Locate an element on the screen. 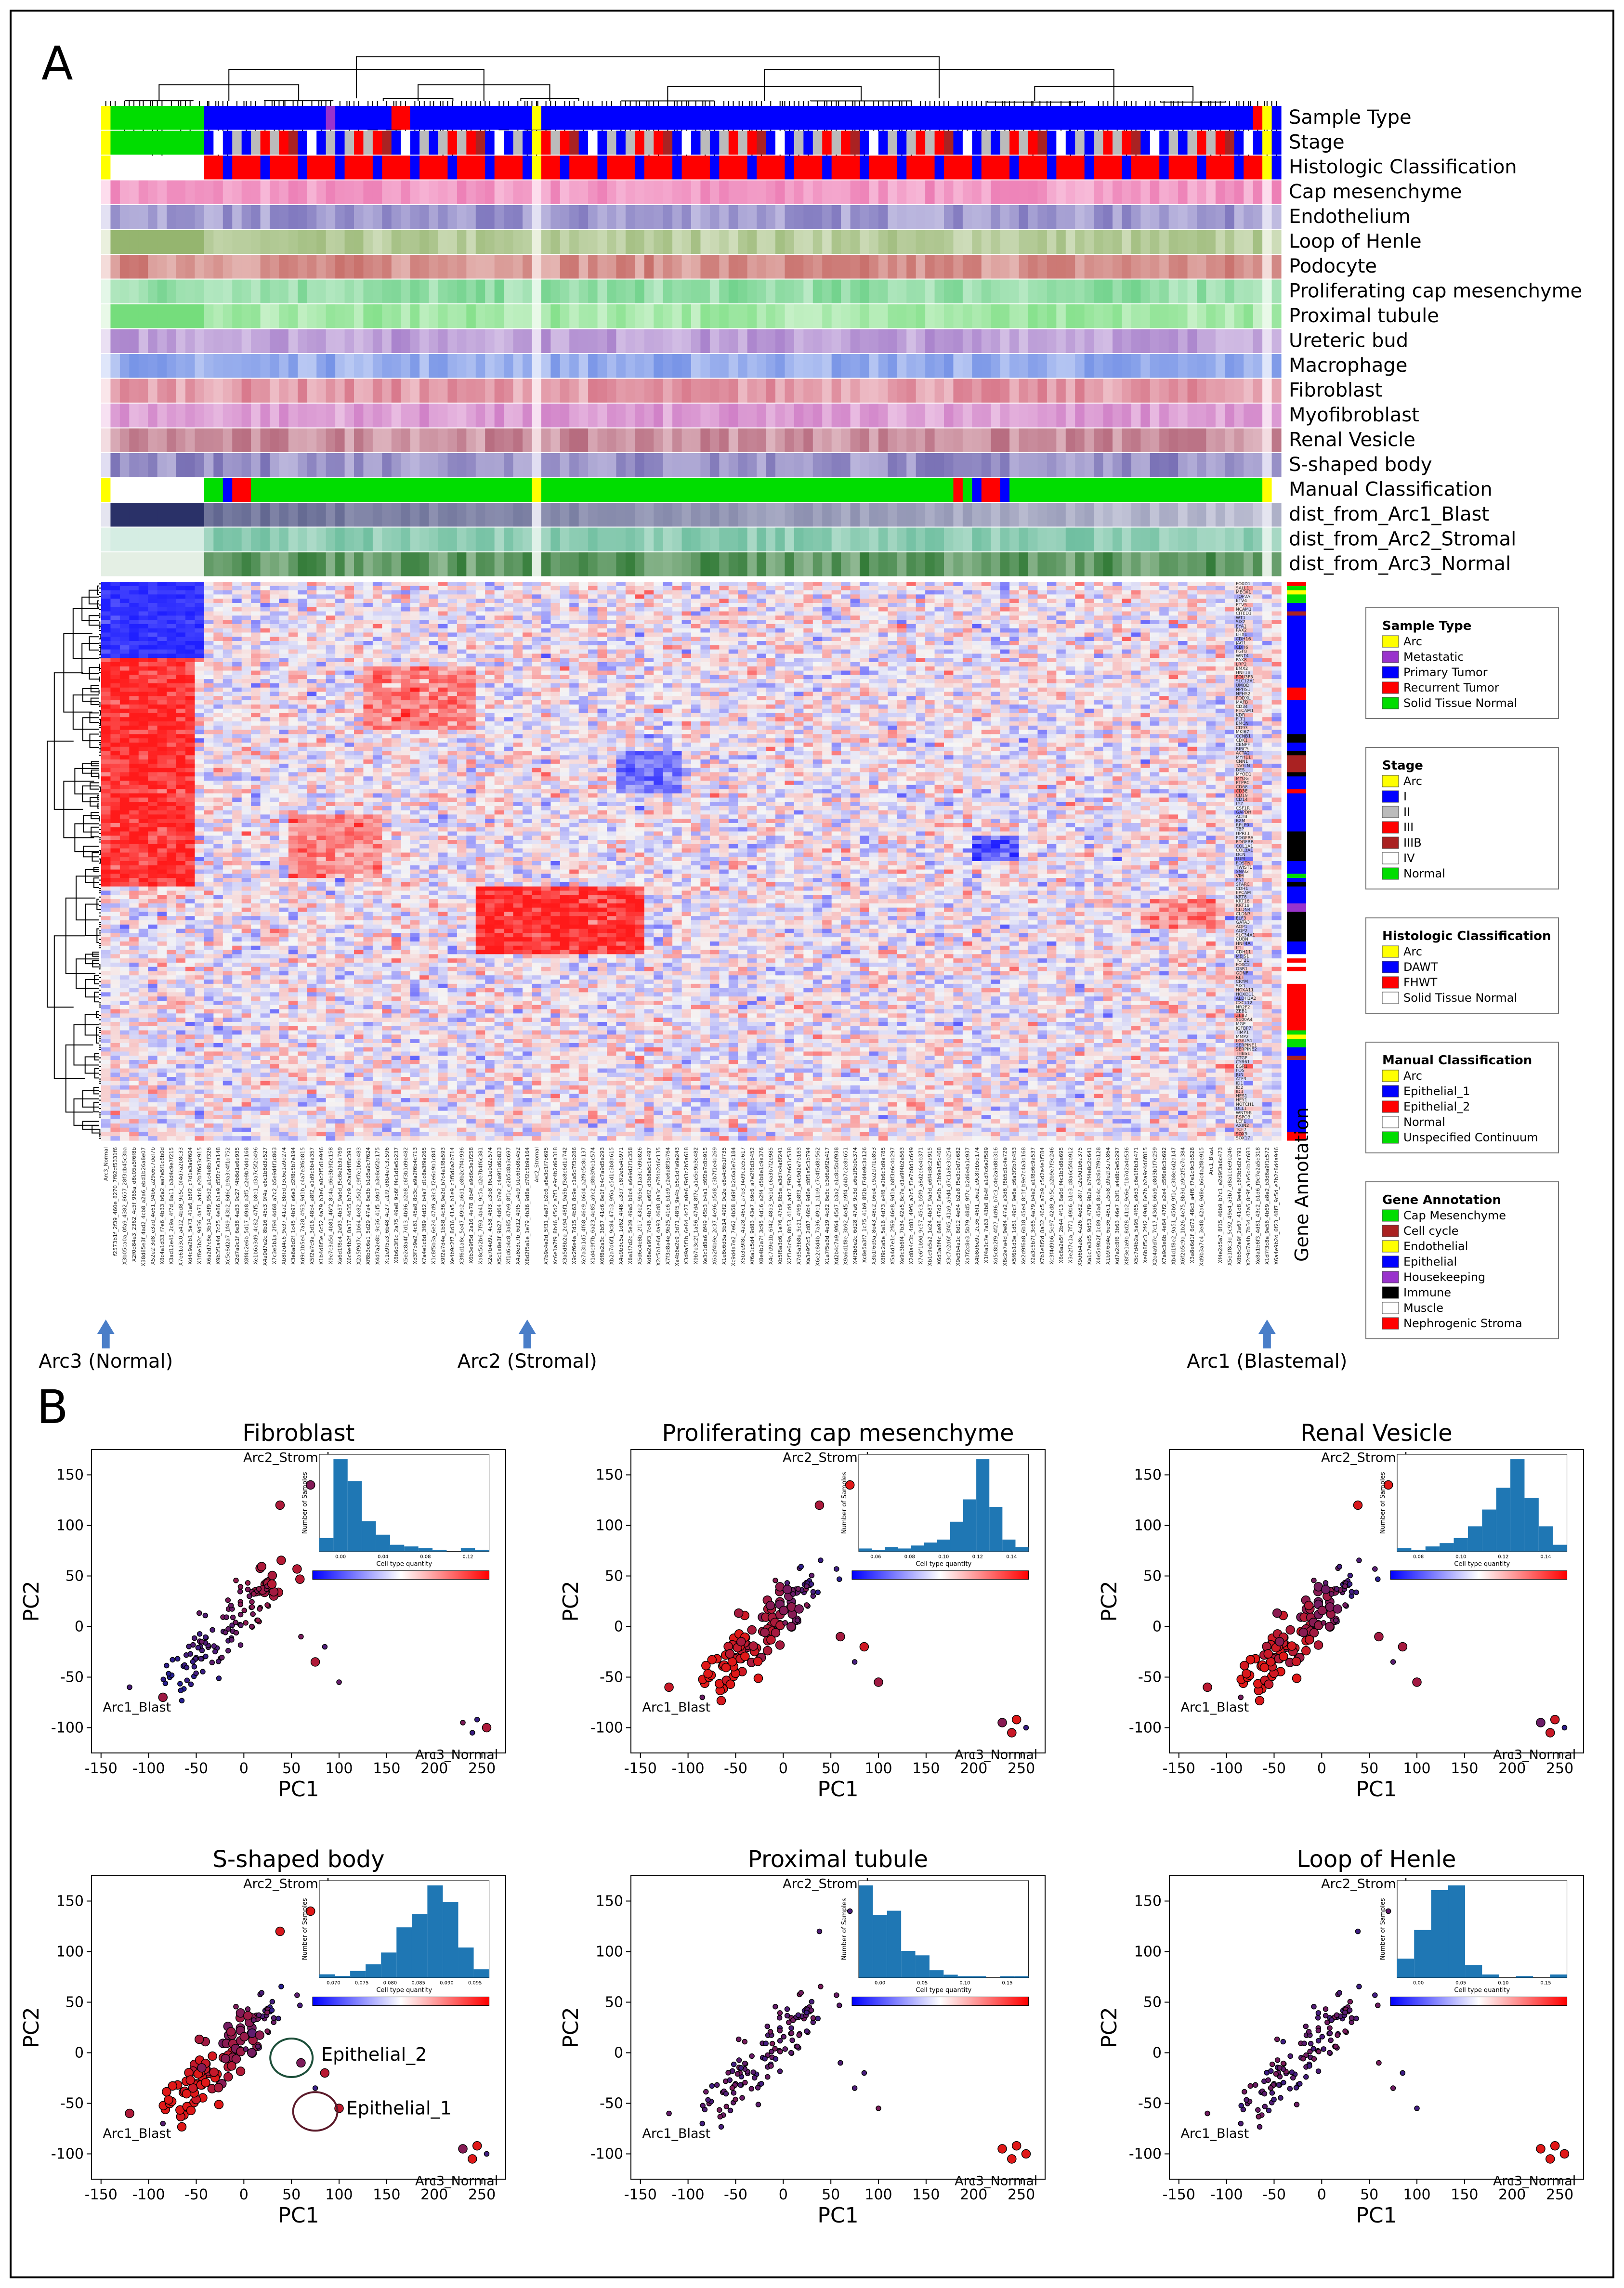  track-label: Histologic Classification is located at coordinates (1403, 167).